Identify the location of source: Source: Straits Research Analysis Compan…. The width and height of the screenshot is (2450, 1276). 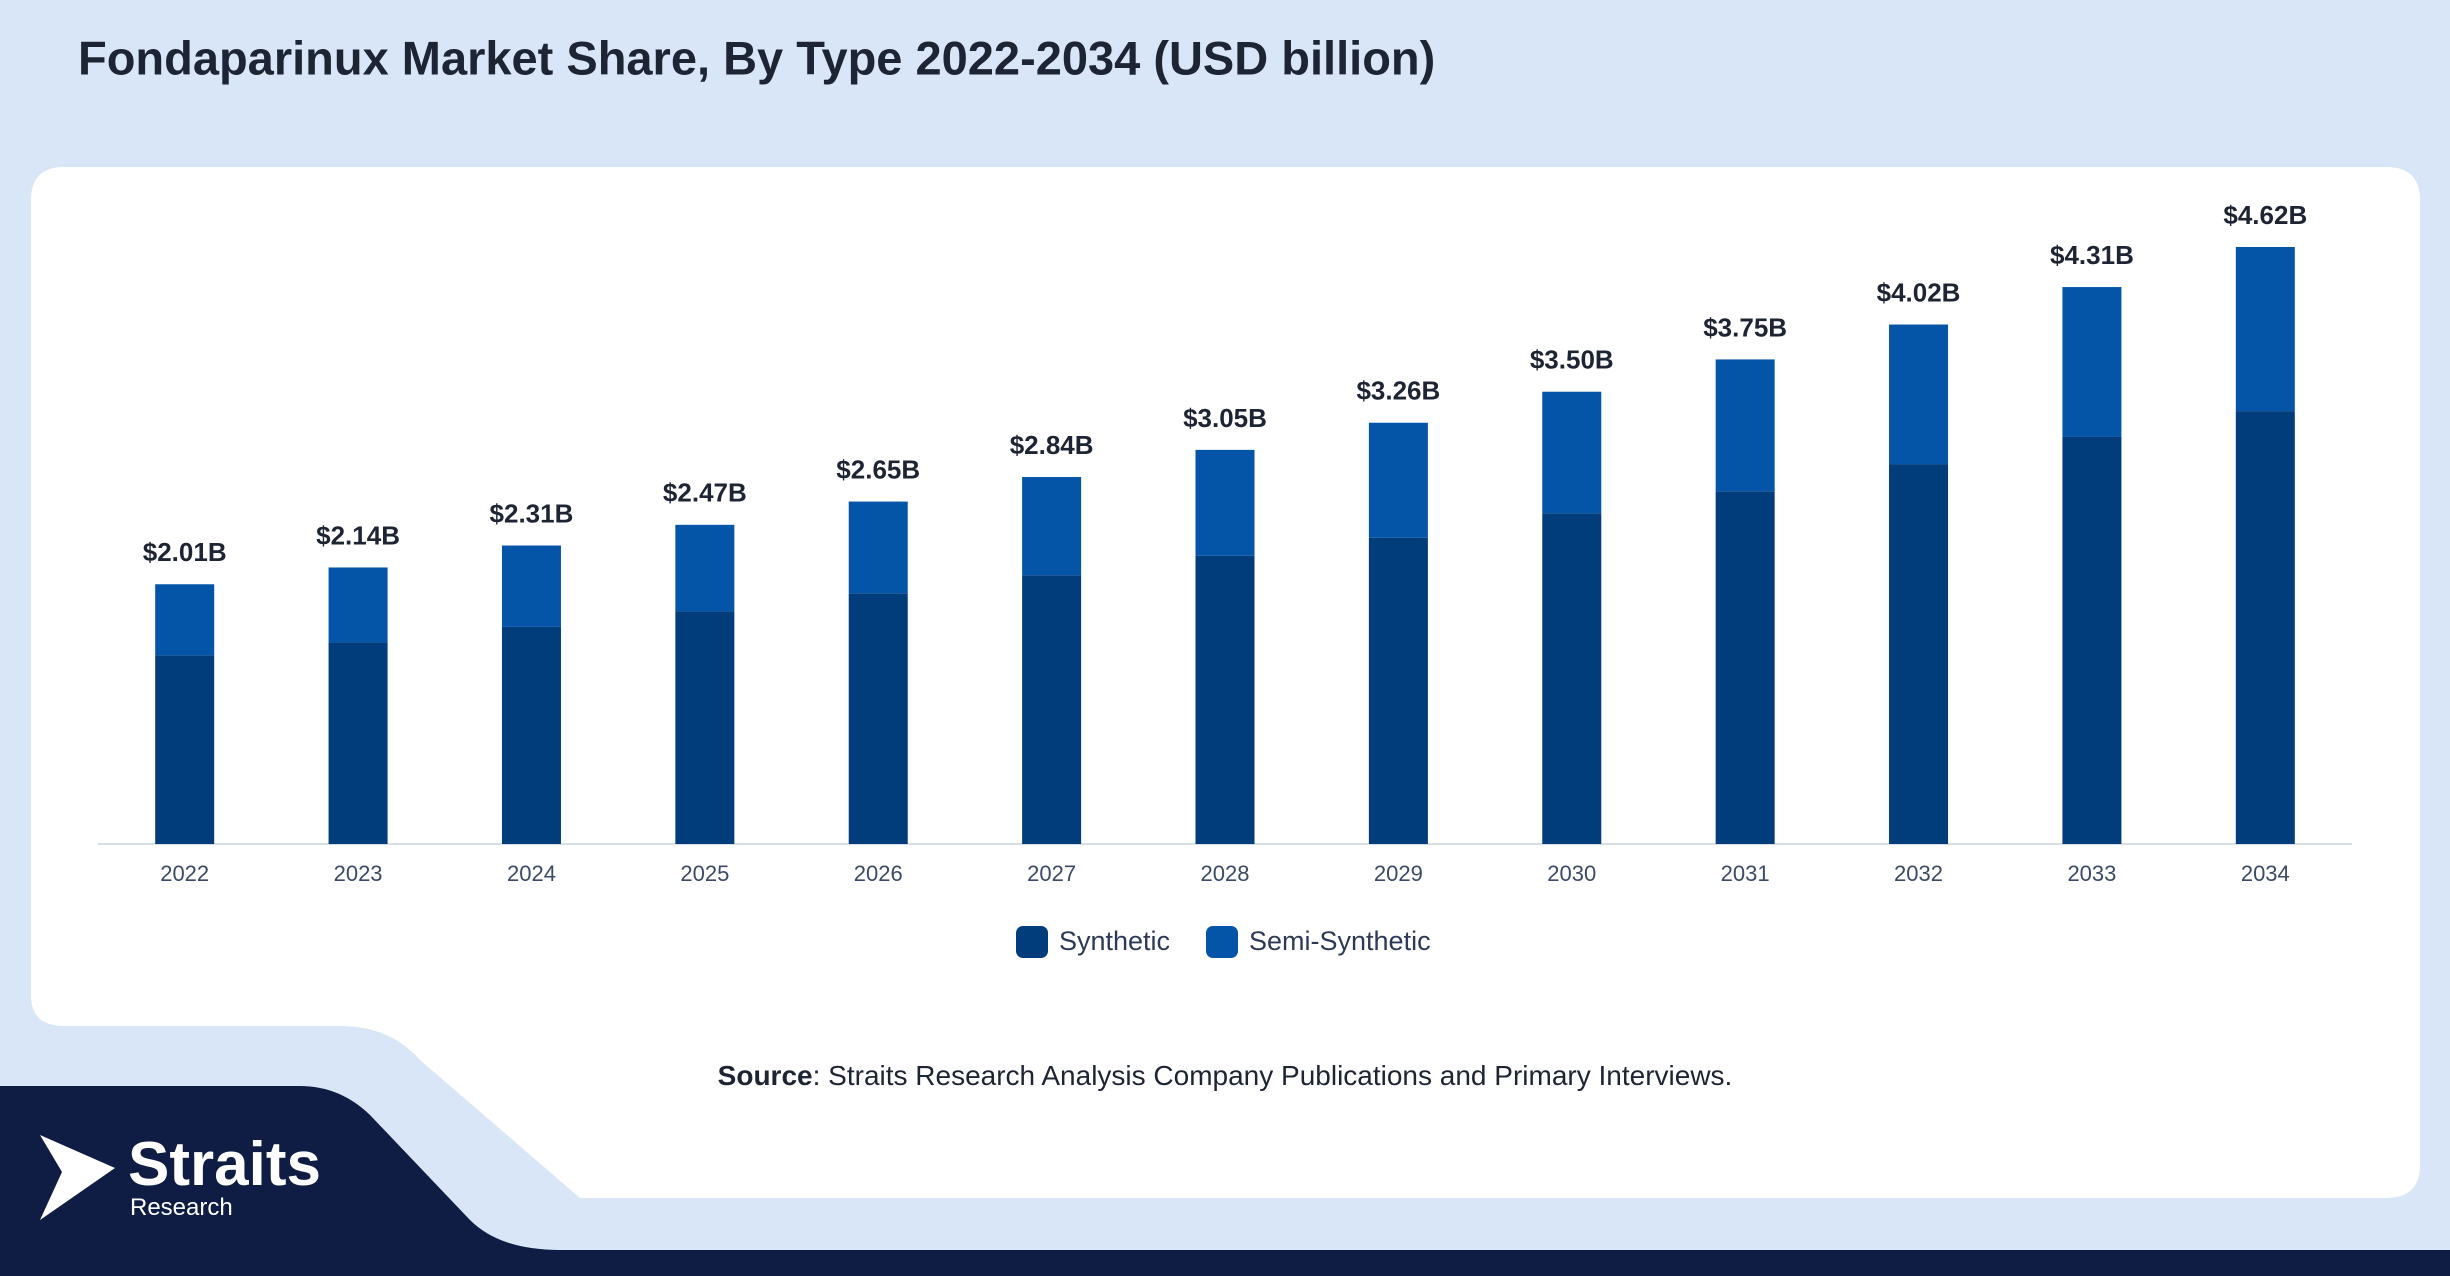
(1225, 1075).